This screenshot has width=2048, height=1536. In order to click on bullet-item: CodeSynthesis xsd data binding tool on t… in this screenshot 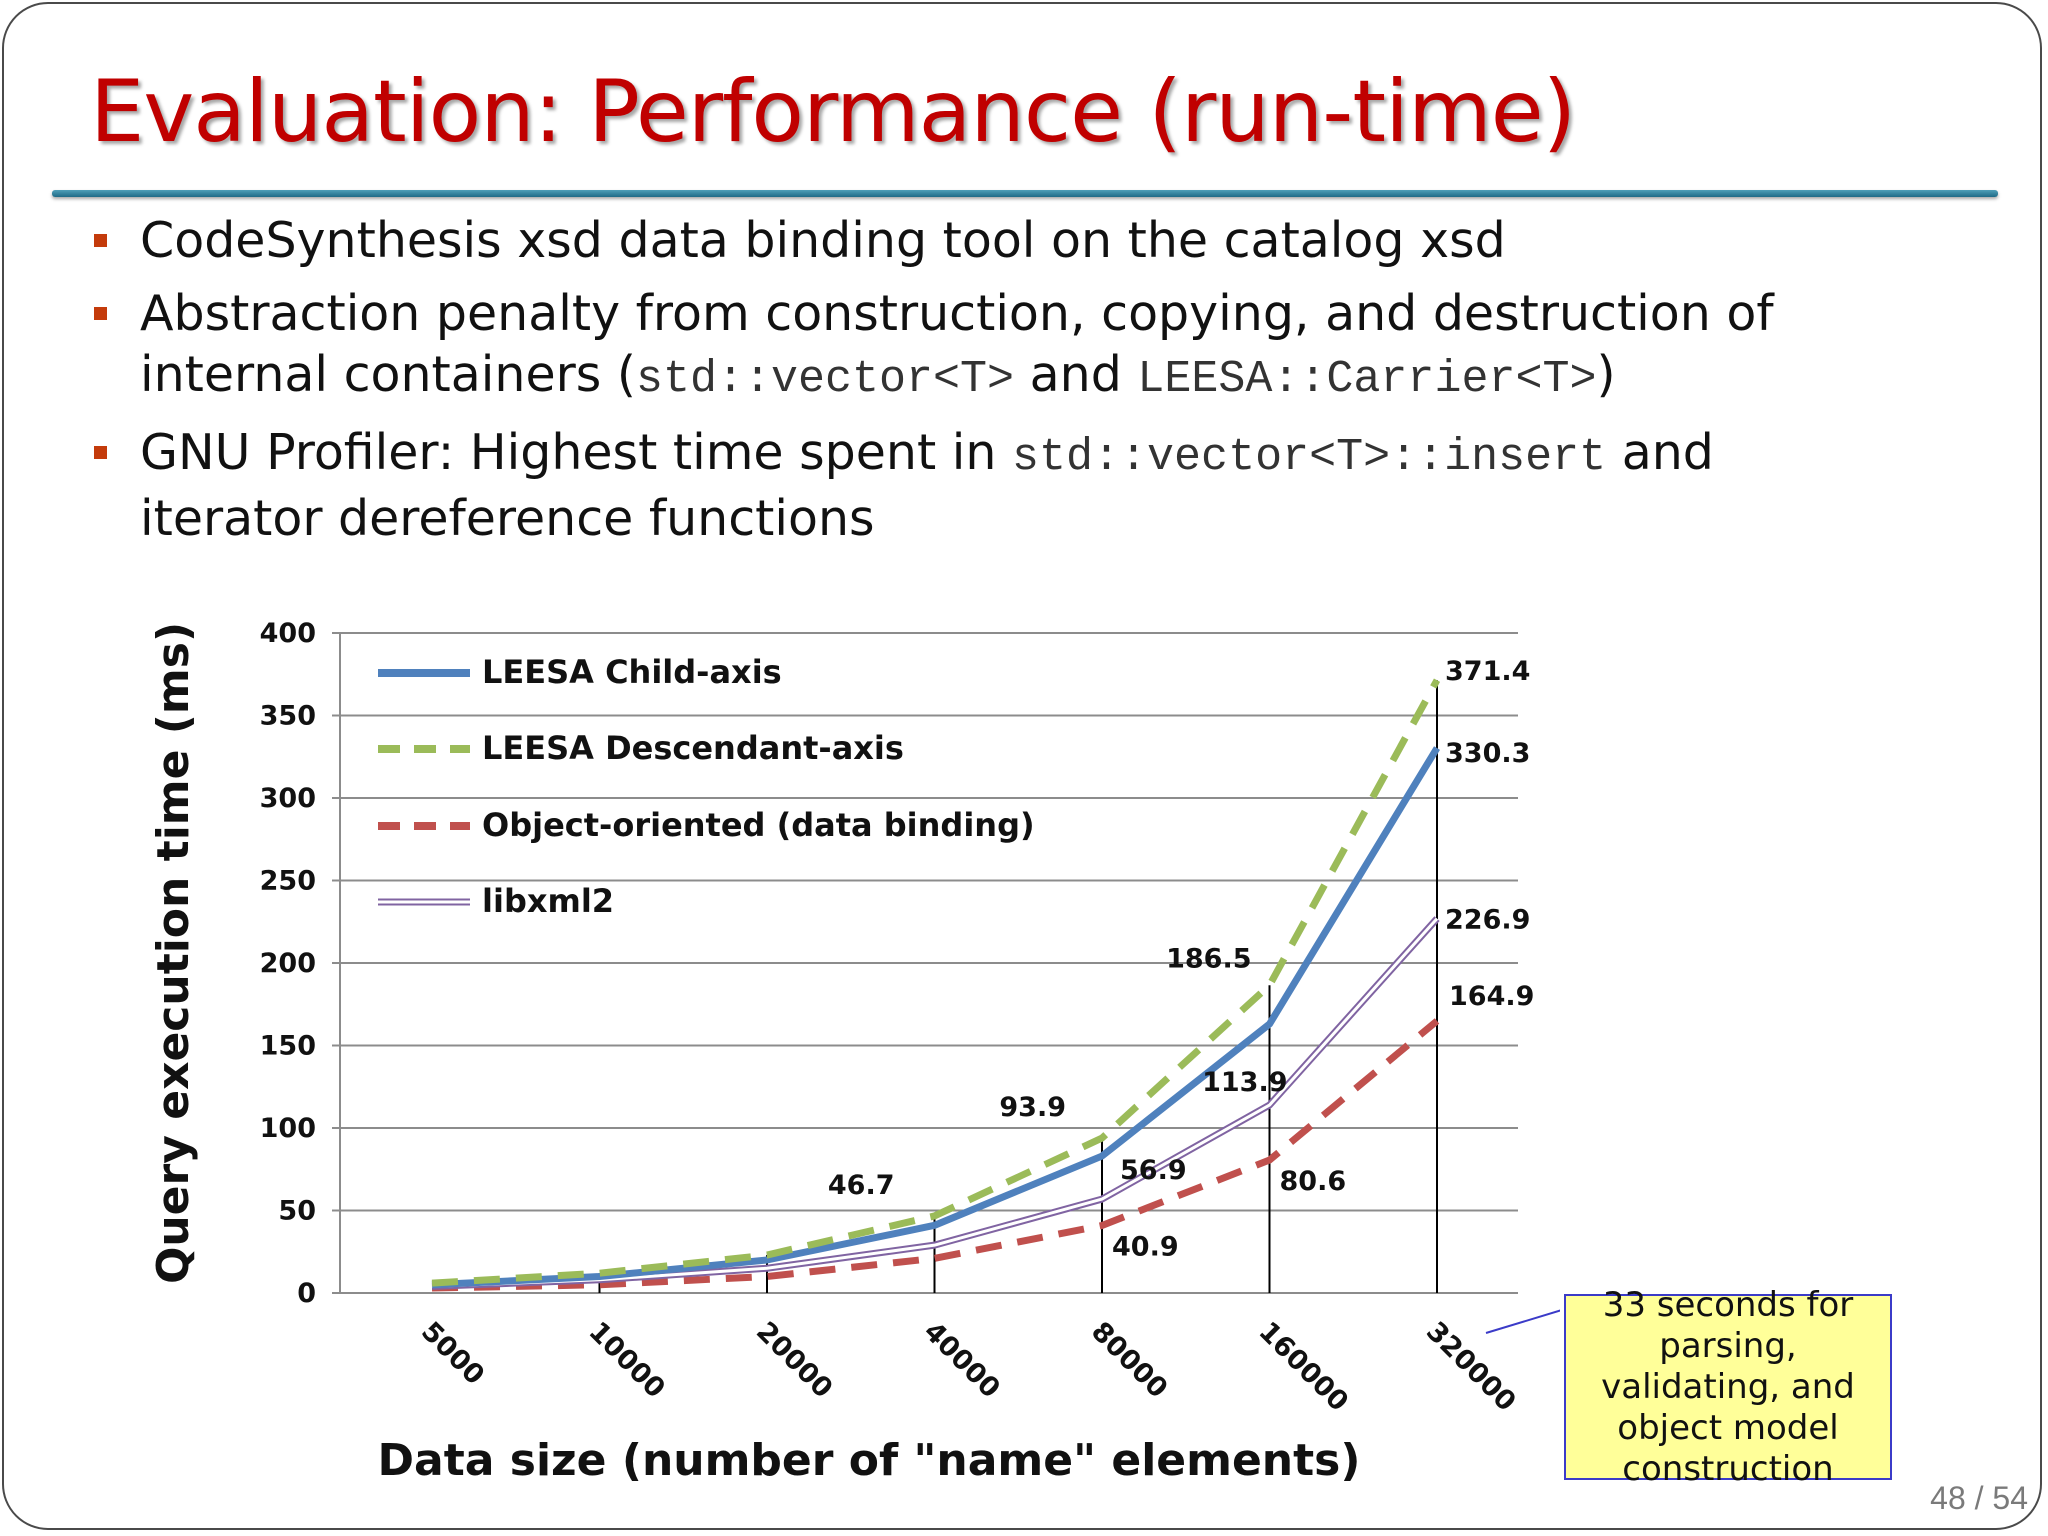, I will do `click(1040, 240)`.